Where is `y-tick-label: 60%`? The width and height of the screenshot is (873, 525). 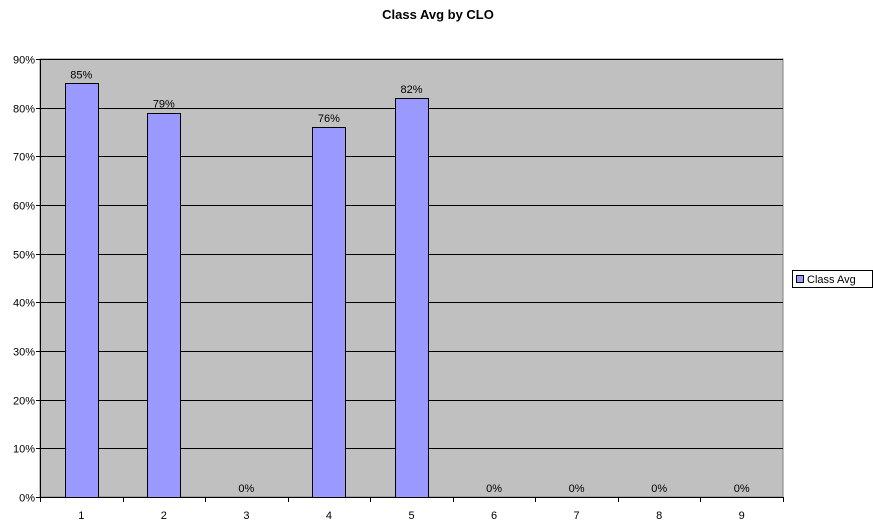
y-tick-label: 60% is located at coordinates (24, 207).